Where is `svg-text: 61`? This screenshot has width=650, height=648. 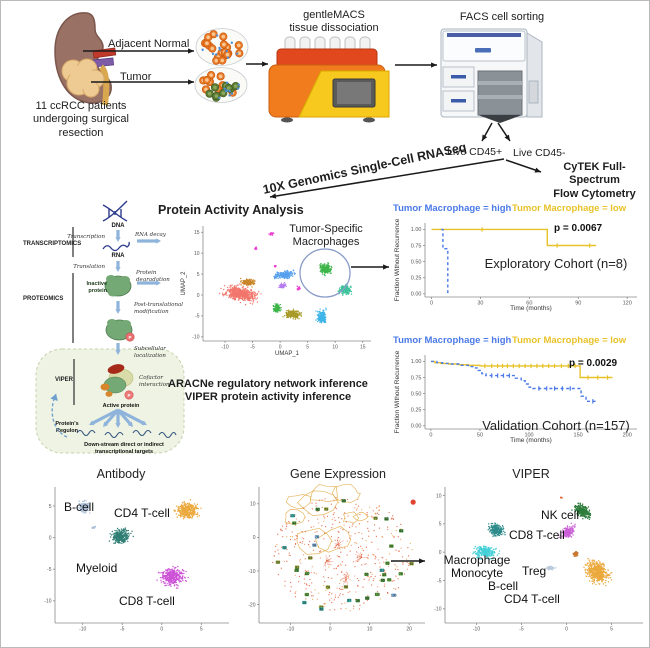 svg-text: 61 is located at coordinates (401, 531).